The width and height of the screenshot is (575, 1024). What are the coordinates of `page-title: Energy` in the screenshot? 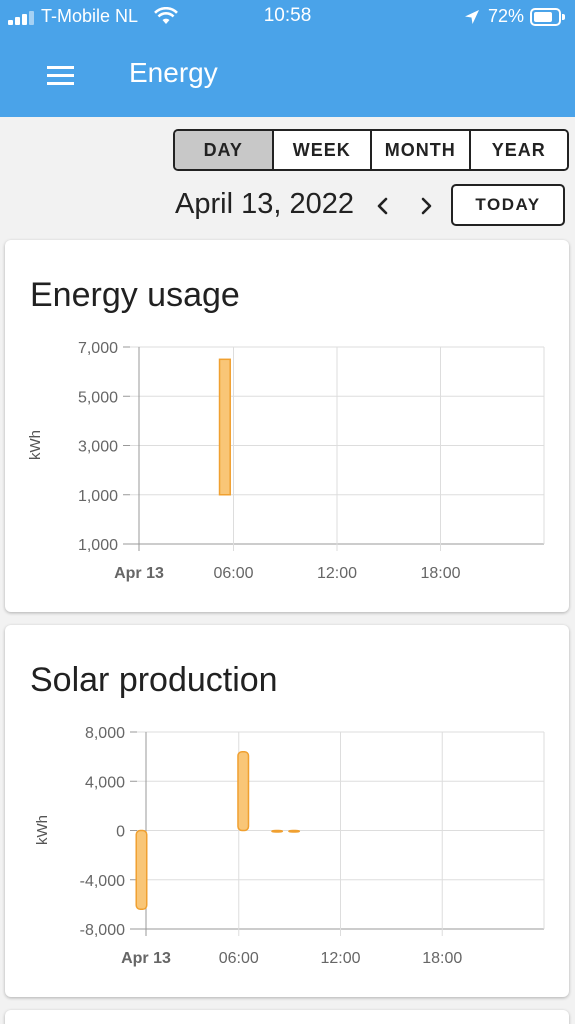 It's located at (173, 72).